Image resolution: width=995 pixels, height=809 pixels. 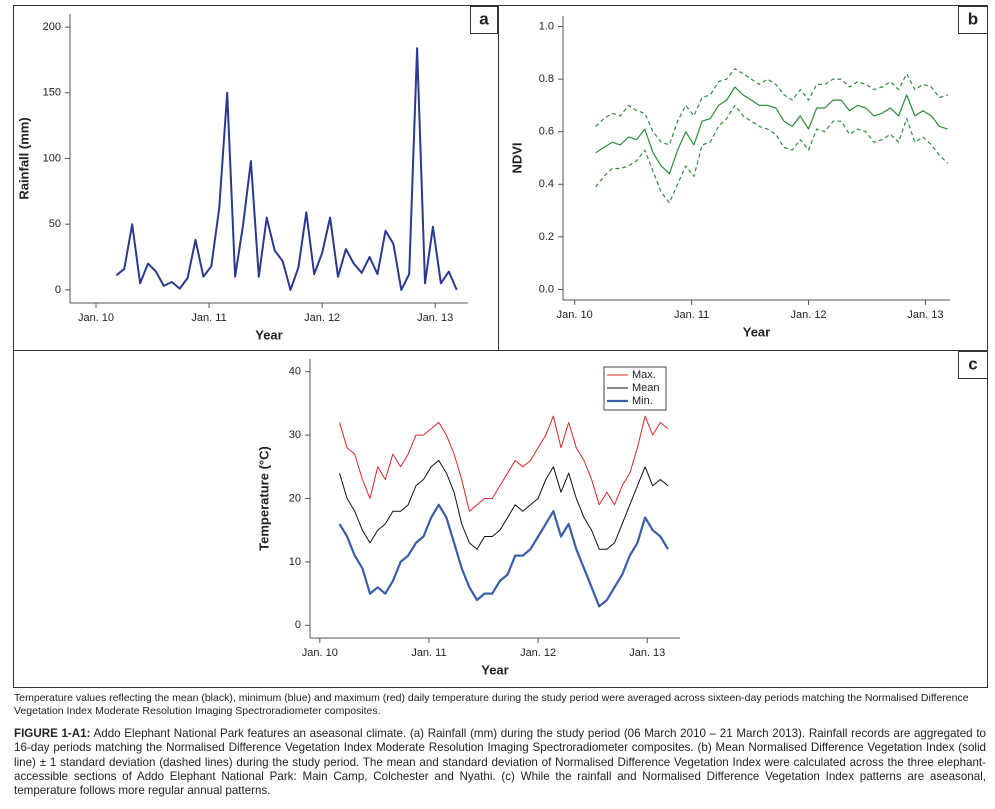 What do you see at coordinates (546, 79) in the screenshot?
I see `y-tick-label: 0.8` at bounding box center [546, 79].